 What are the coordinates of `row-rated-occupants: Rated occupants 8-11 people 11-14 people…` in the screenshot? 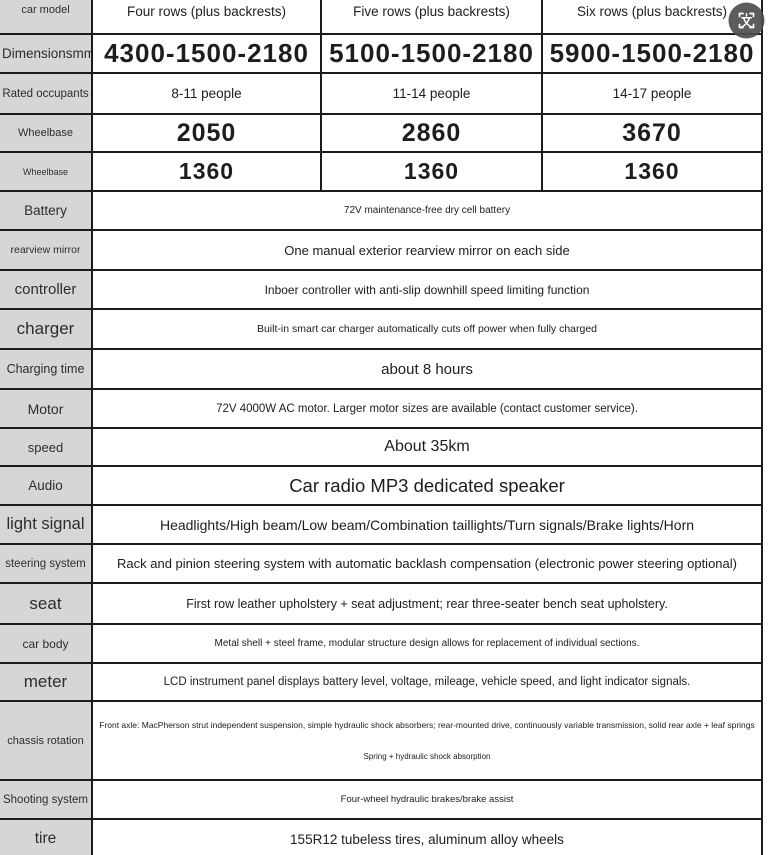 It's located at (381, 93).